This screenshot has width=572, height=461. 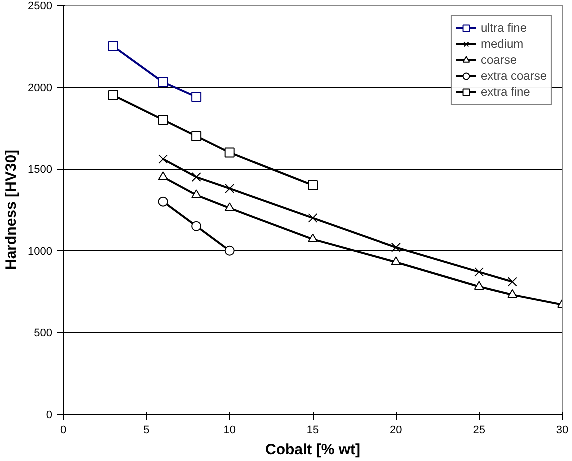 What do you see at coordinates (40, 88) in the screenshot?
I see `y-tick-label: 2000` at bounding box center [40, 88].